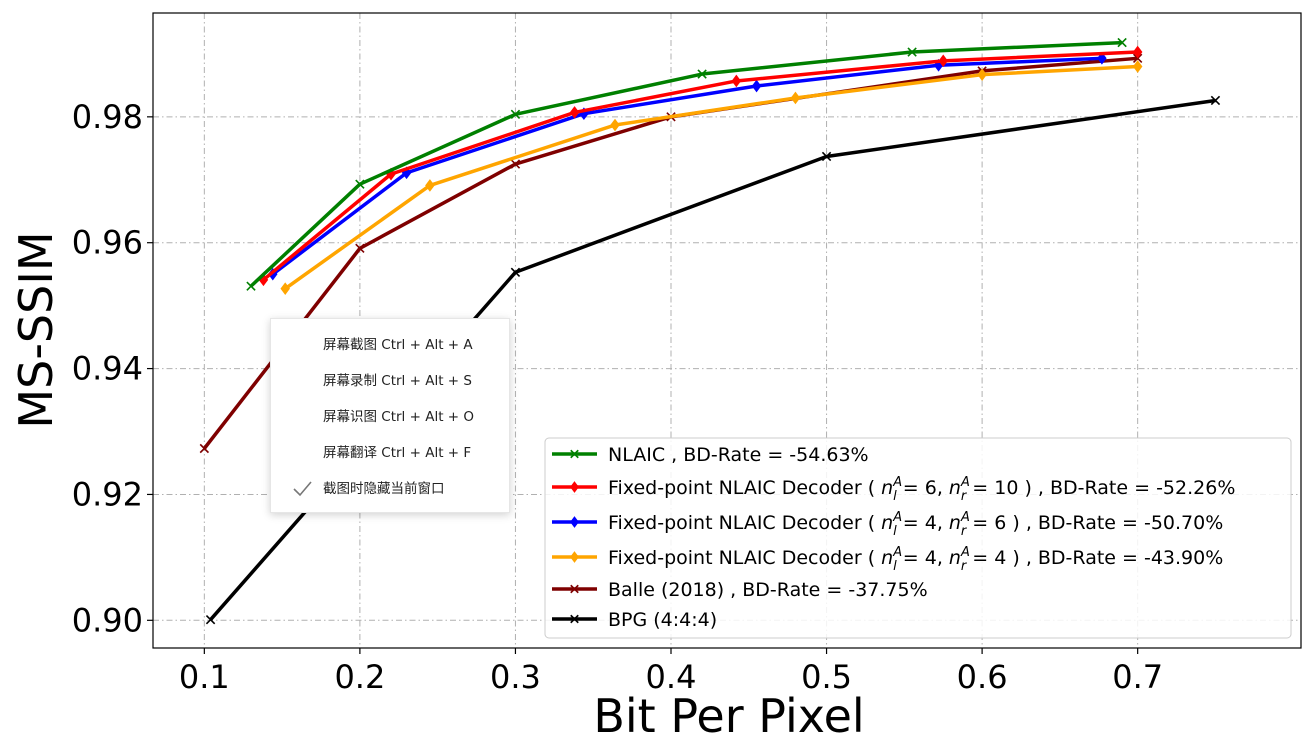 The width and height of the screenshot is (1310, 755). Describe the element at coordinates (399, 417) in the screenshot. I see `menu-item-label: 屏幕识图 Ctrl + Alt + O` at that location.